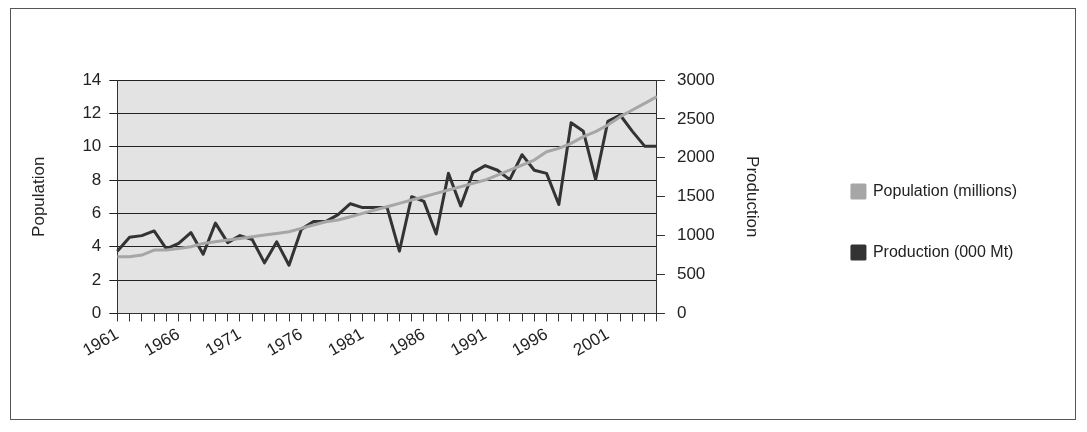 Image resolution: width=1087 pixels, height=432 pixels. I want to click on legend-label: Population (millions), so click(944, 190).